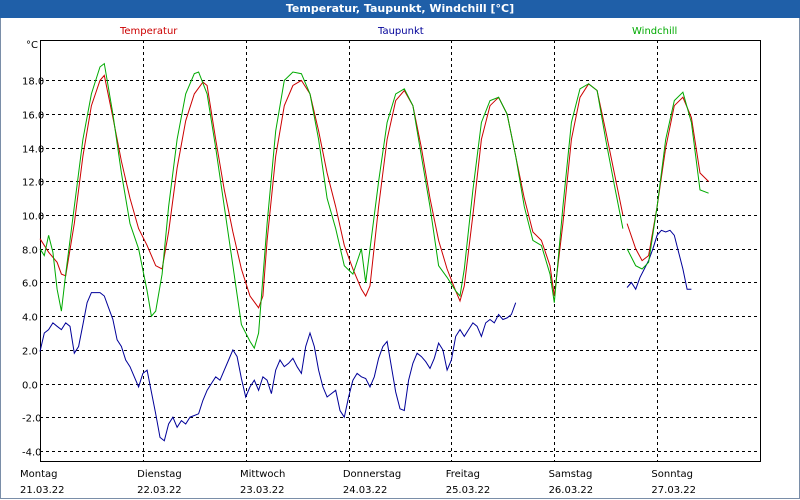 This screenshot has width=800, height=500. What do you see at coordinates (30, 251) in the screenshot?
I see `y-tick-label: 8.0` at bounding box center [30, 251].